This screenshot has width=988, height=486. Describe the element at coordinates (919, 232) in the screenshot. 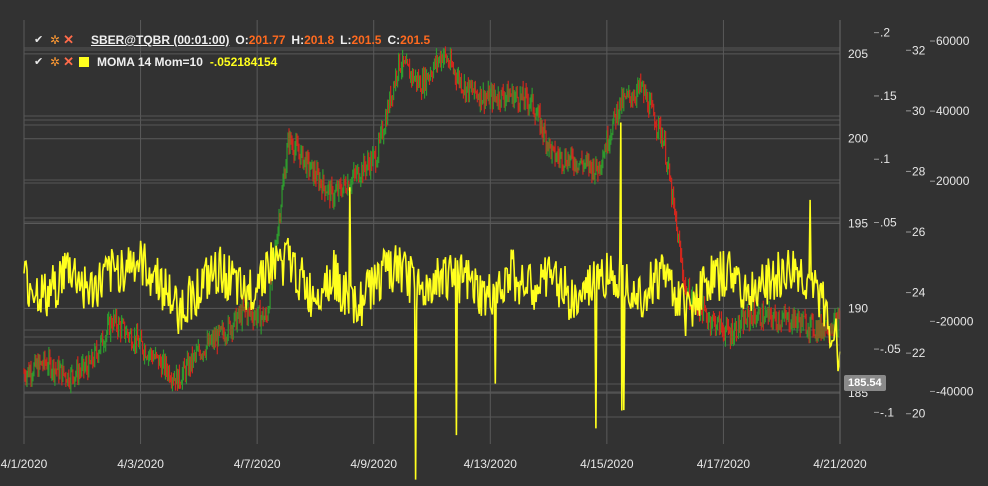

I see `axis3-tick-label: 26` at that location.